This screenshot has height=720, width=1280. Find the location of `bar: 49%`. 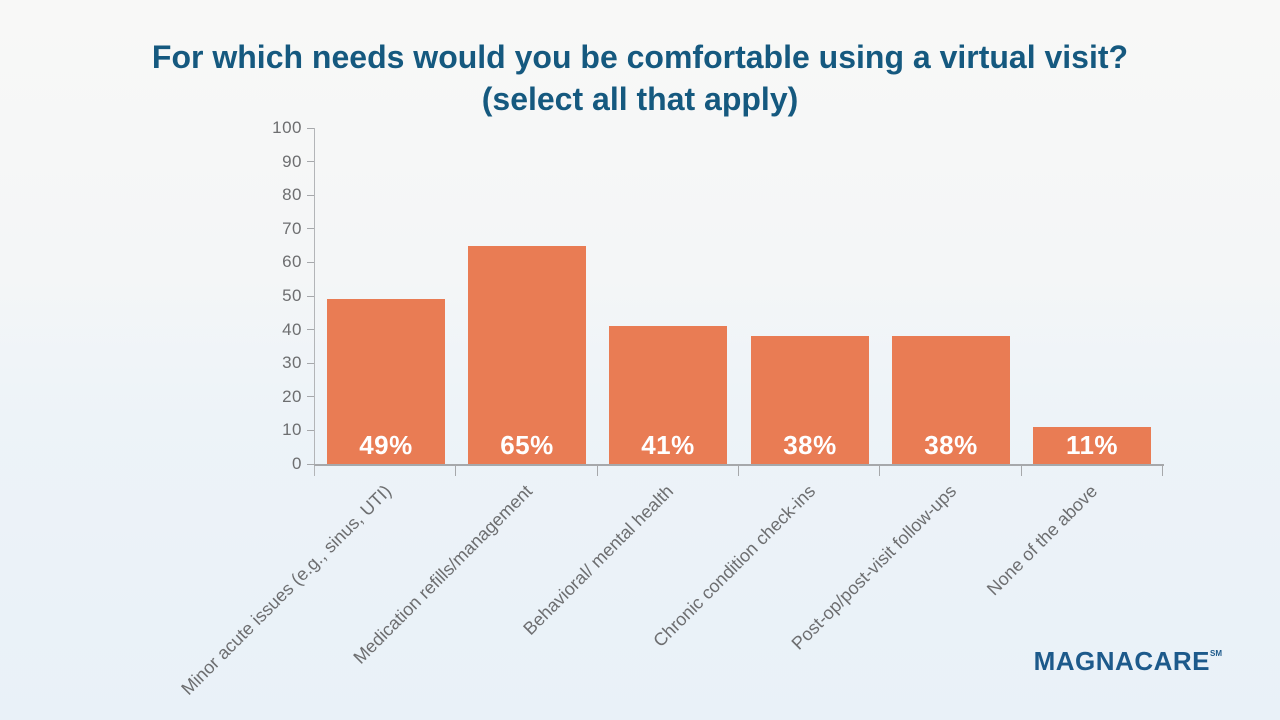

bar: 49% is located at coordinates (386, 381).